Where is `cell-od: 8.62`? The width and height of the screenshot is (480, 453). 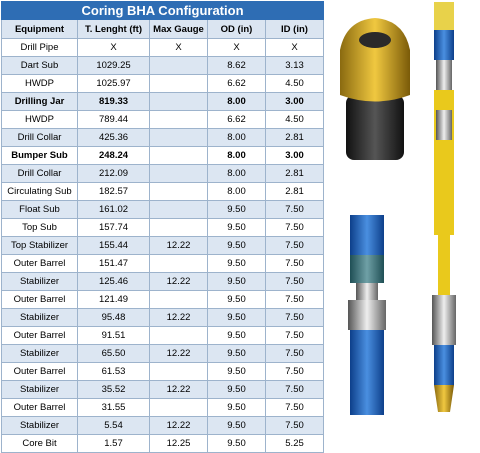 cell-od: 8.62 is located at coordinates (236, 65).